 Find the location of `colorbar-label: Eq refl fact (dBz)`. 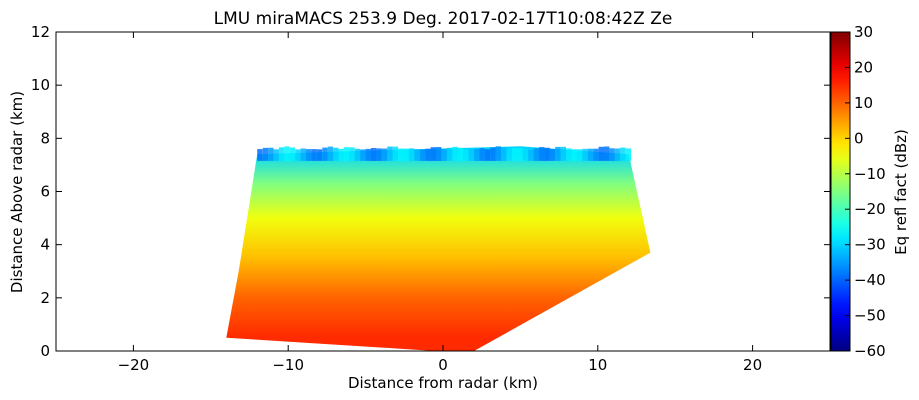

colorbar-label: Eq refl fact (dBz) is located at coordinates (901, 192).